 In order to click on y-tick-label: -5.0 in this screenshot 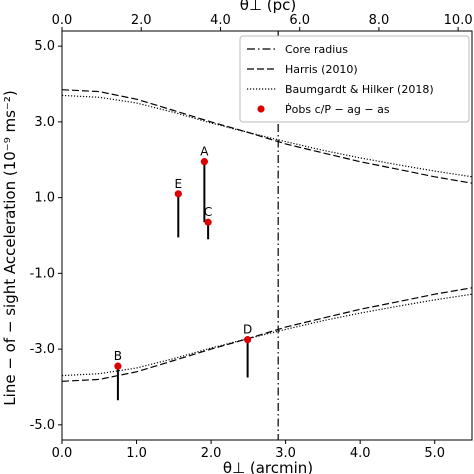, I will do `click(42, 425)`.